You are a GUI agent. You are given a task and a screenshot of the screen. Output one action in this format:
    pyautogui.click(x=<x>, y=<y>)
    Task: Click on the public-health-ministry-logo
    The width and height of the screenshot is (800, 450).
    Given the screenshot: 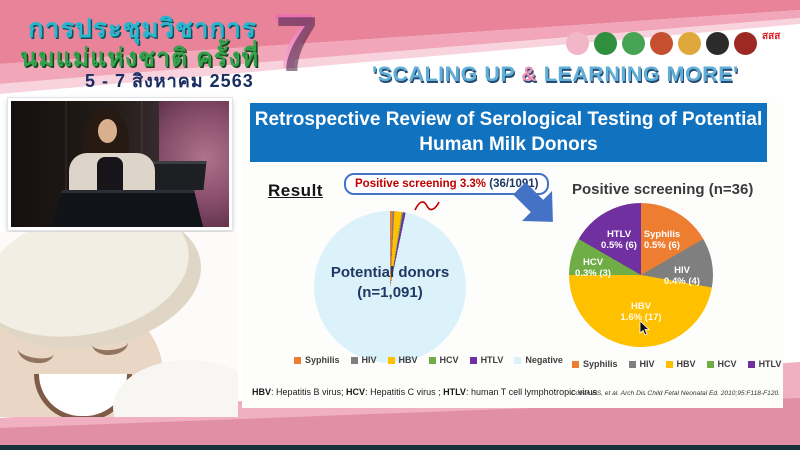 What is the action you would take?
    pyautogui.click(x=633, y=43)
    